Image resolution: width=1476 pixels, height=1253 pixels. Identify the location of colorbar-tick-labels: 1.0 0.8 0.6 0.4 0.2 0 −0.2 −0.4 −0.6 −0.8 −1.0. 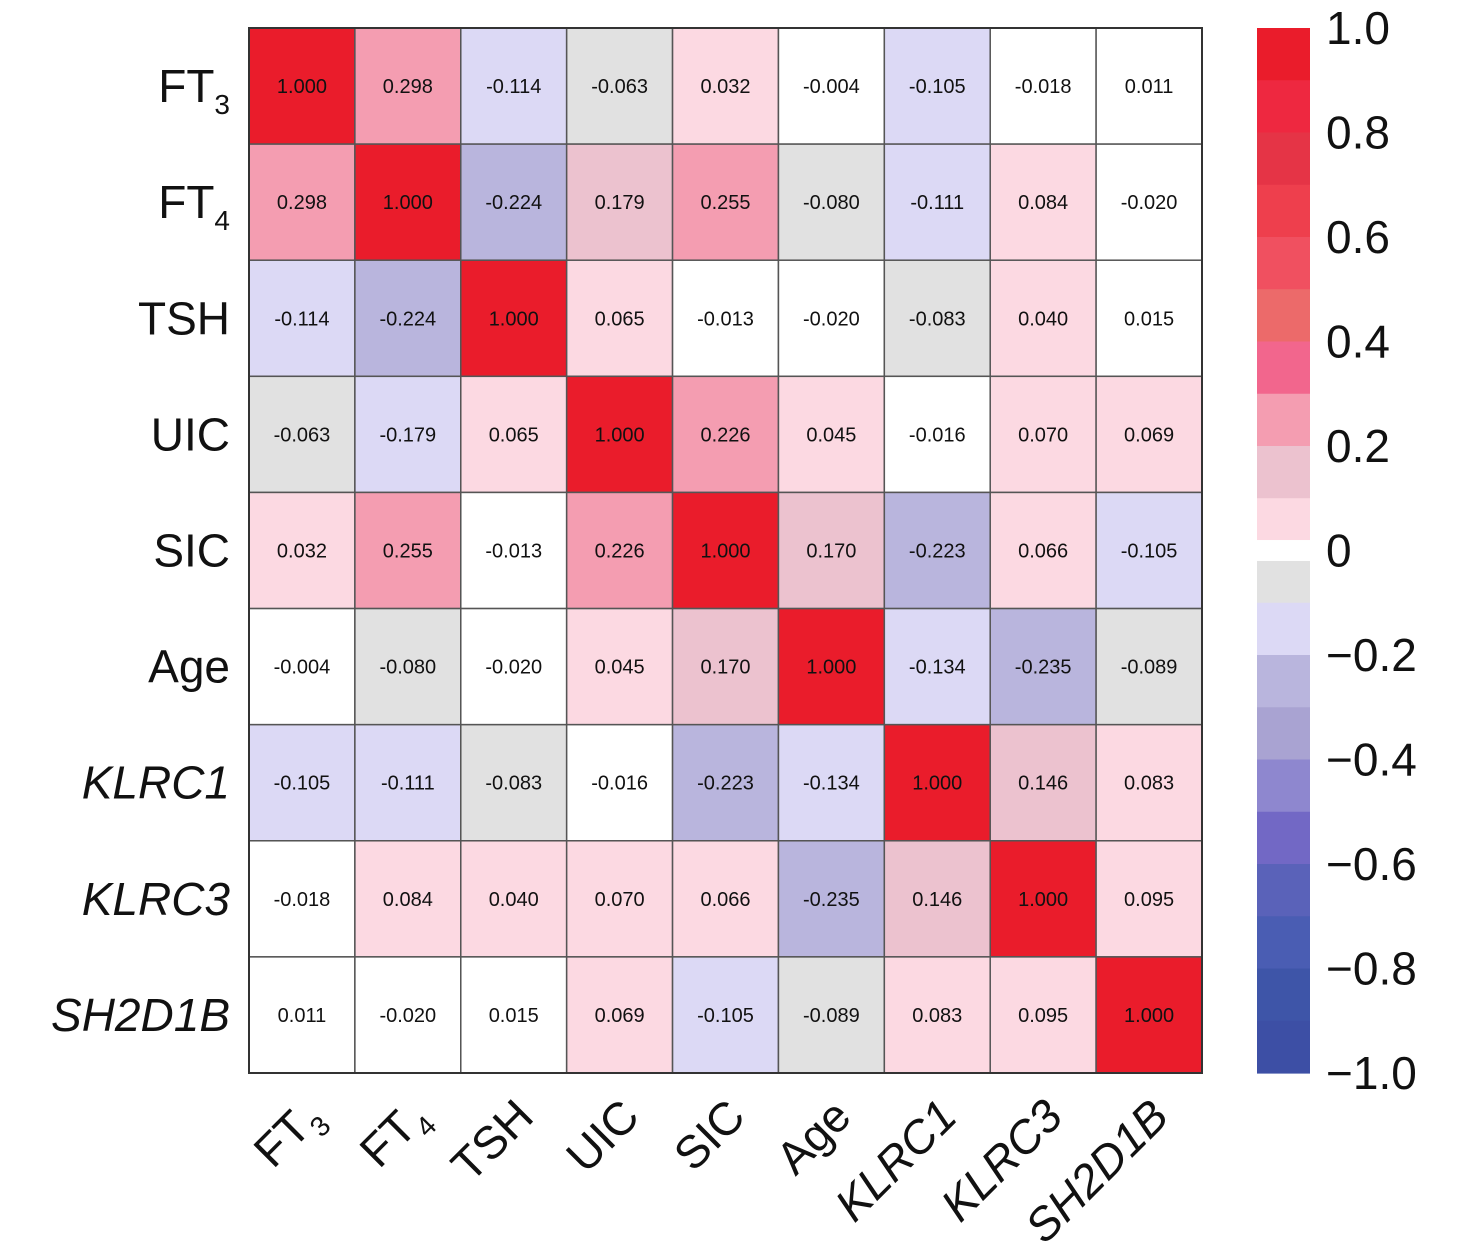
(1371, 550).